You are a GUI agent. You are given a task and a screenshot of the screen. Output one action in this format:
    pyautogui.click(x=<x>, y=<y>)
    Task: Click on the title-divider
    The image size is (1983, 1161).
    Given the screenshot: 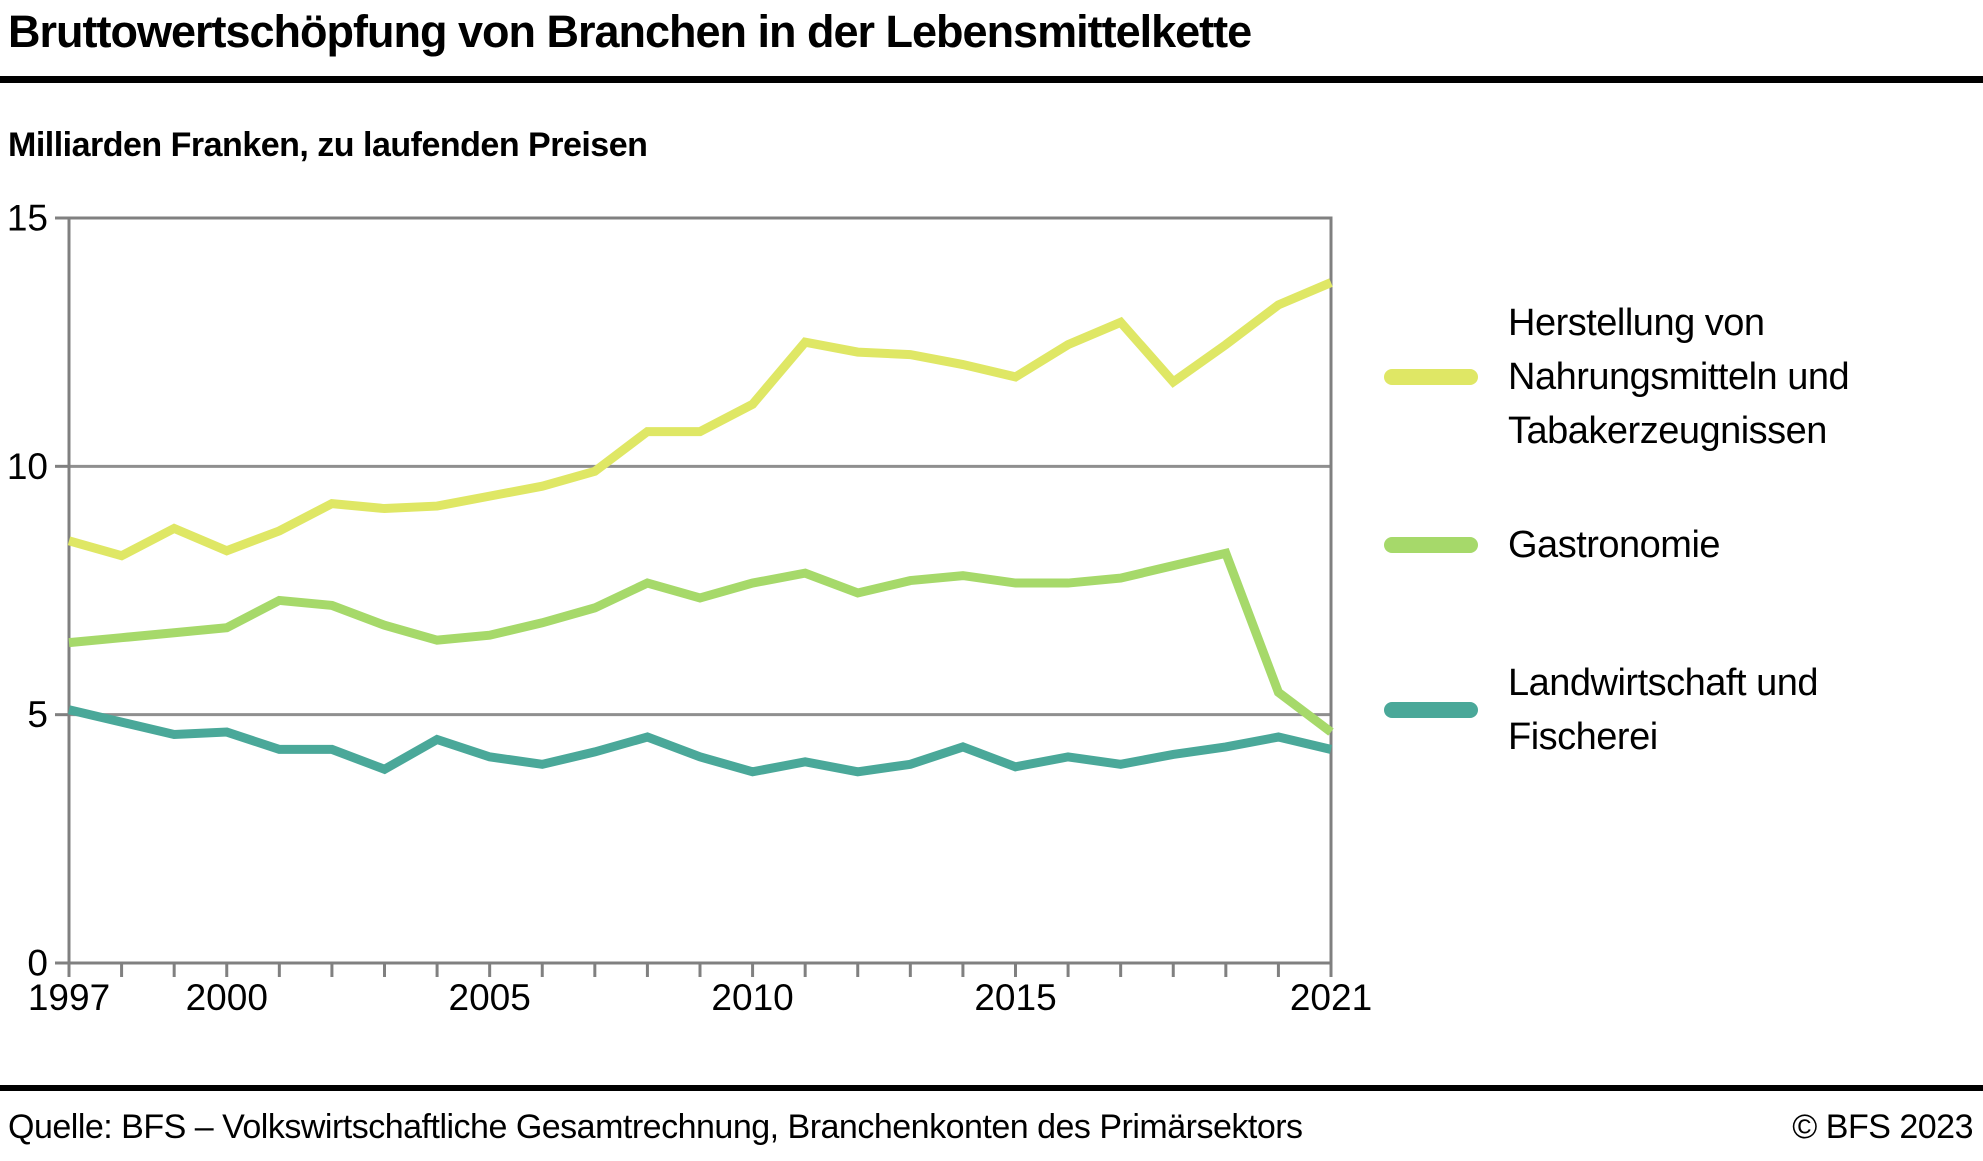 What is the action you would take?
    pyautogui.click(x=991, y=79)
    